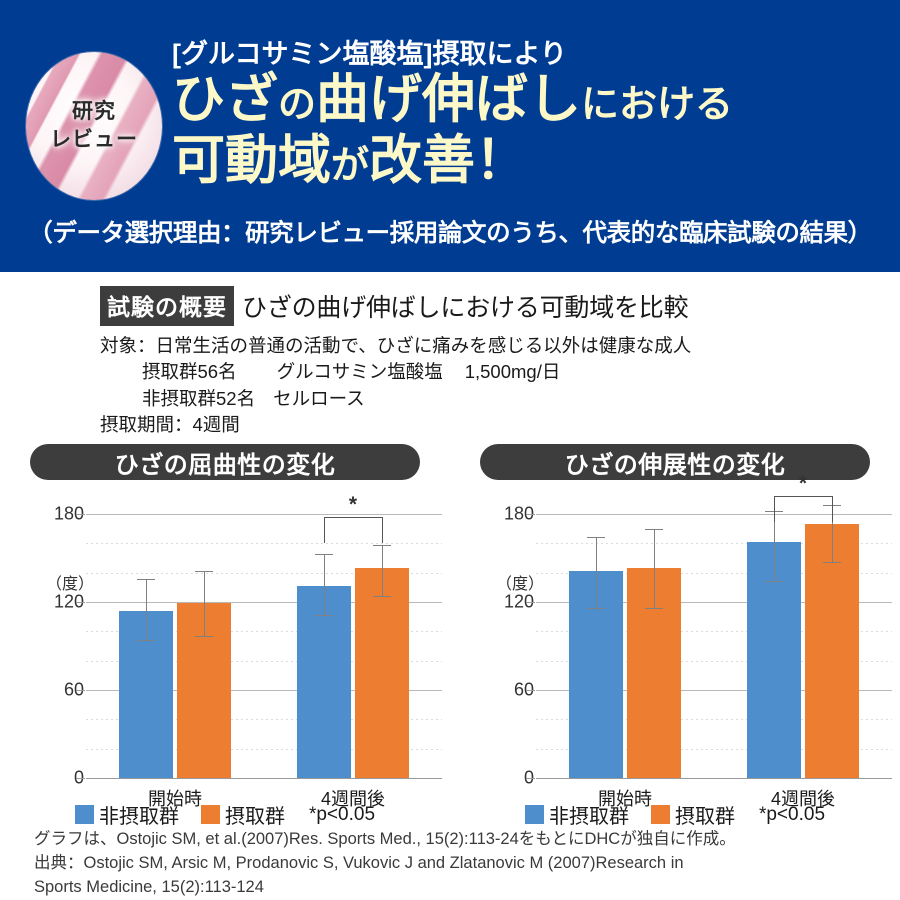  Describe the element at coordinates (61, 778) in the screenshot. I see `y-axis-tick-label: 0` at that location.